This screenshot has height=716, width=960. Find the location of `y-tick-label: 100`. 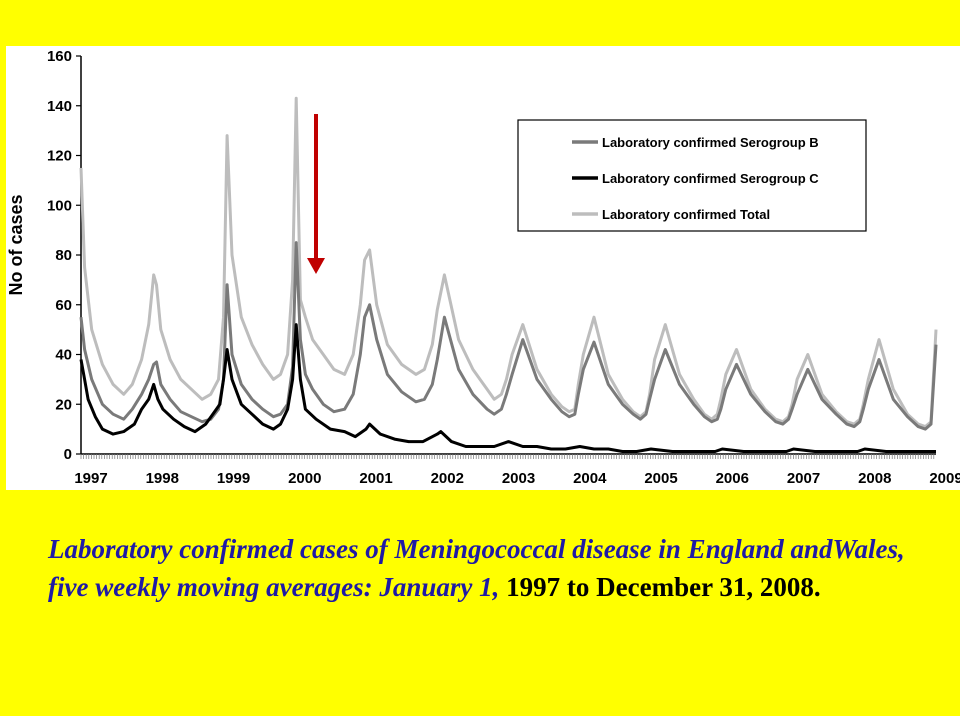

y-tick-label: 100 is located at coordinates (59, 205).